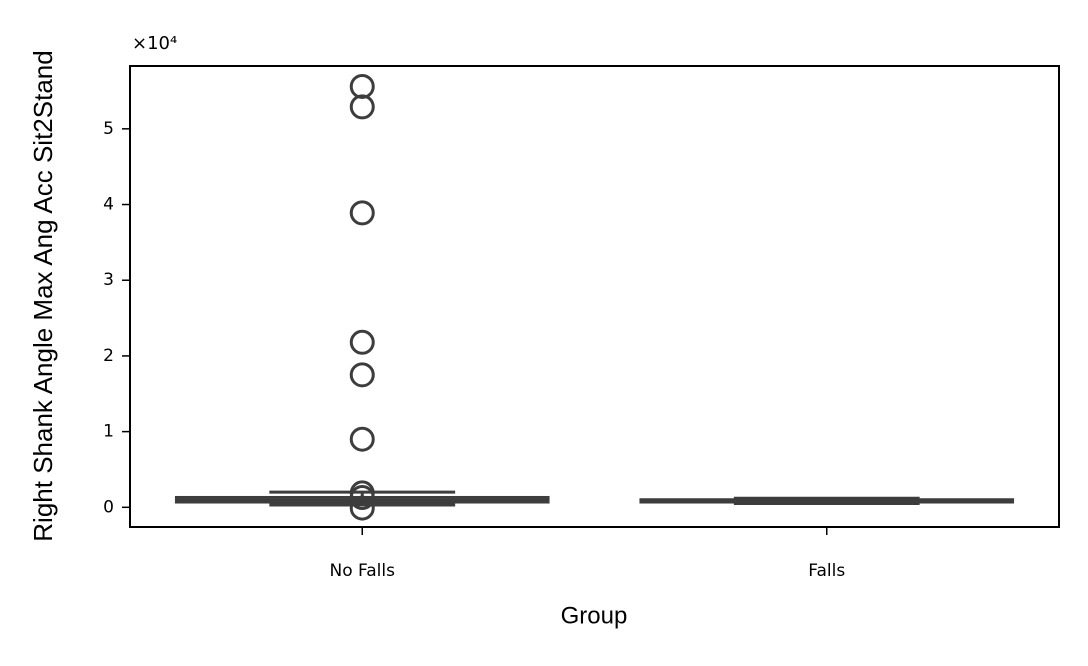 The height and width of the screenshot is (666, 1088). Describe the element at coordinates (826, 571) in the screenshot. I see `x-tick-label: Falls` at that location.